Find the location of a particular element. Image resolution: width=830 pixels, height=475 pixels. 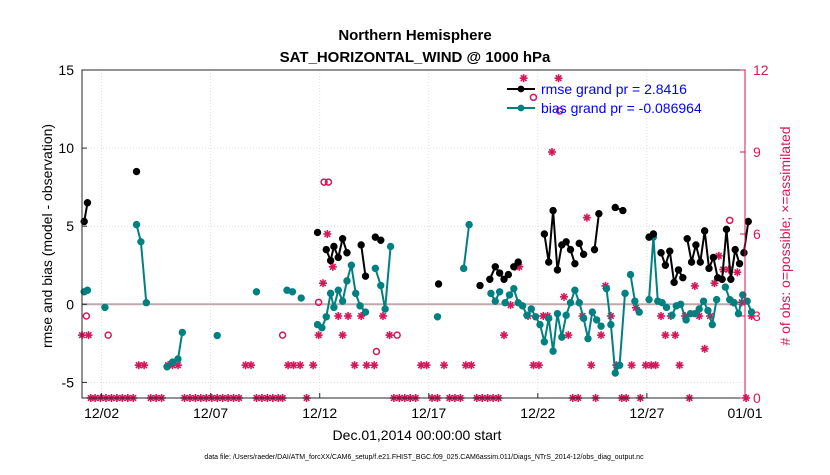

x-tick-label: 12/27 is located at coordinates (646, 413).